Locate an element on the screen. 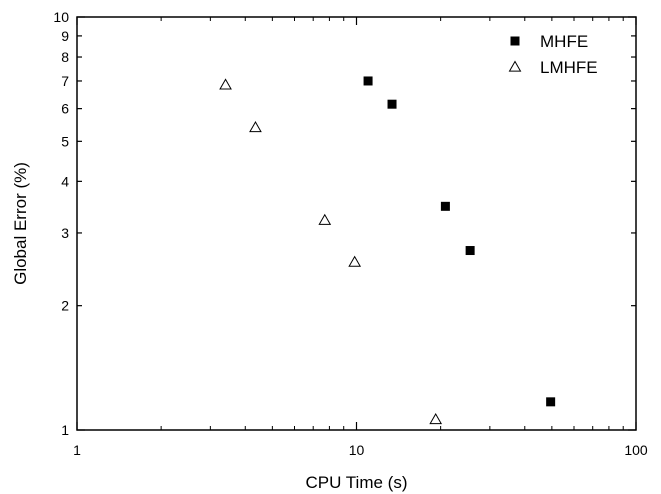  legend: MHFE LMHFE is located at coordinates (553, 54).